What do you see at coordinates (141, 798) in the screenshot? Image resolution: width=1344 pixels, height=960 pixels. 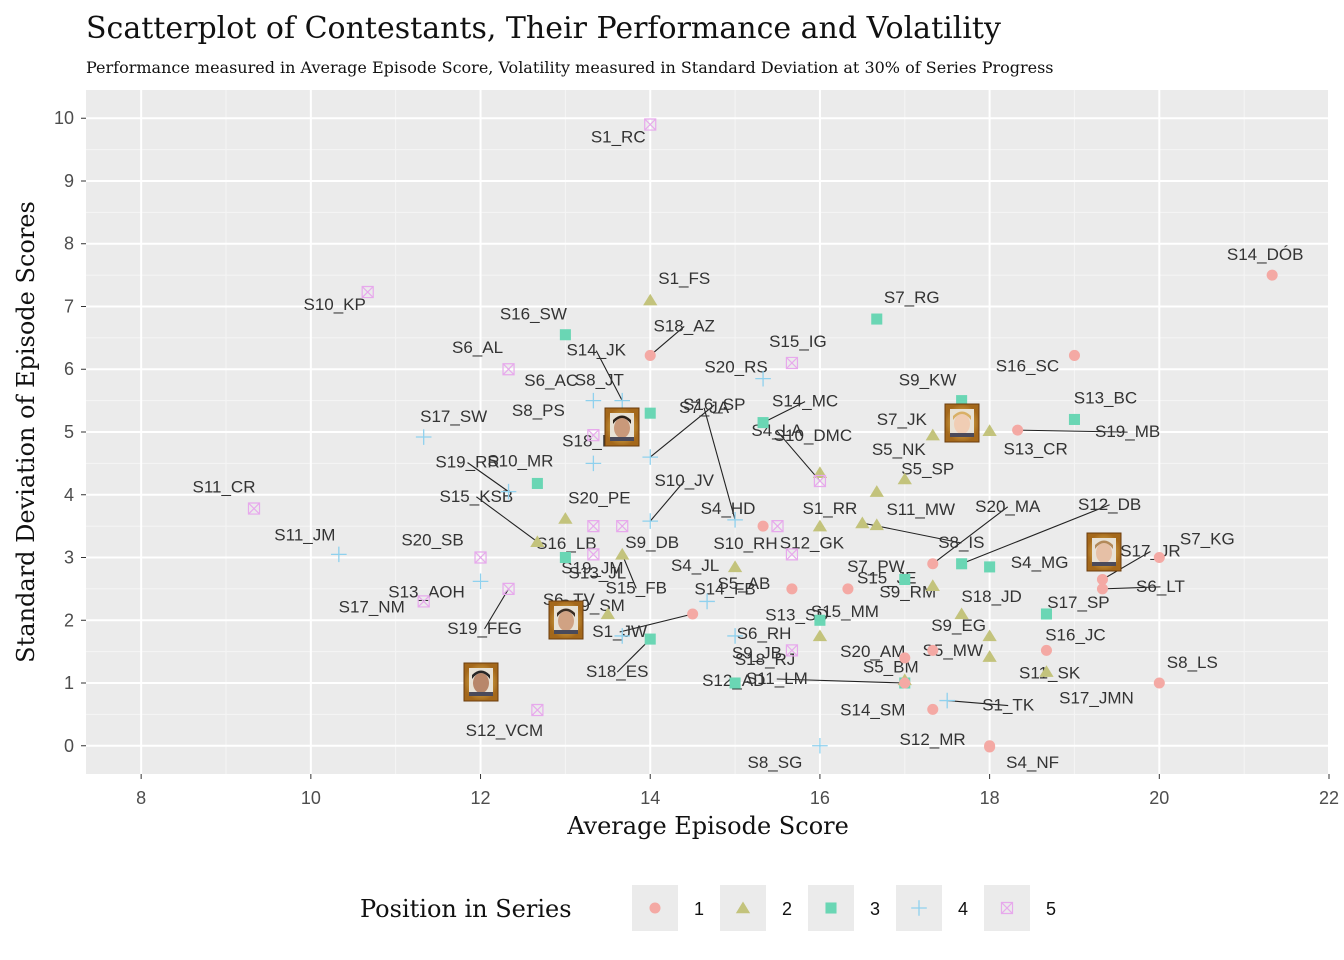 I see `x-tick-label: 8` at bounding box center [141, 798].